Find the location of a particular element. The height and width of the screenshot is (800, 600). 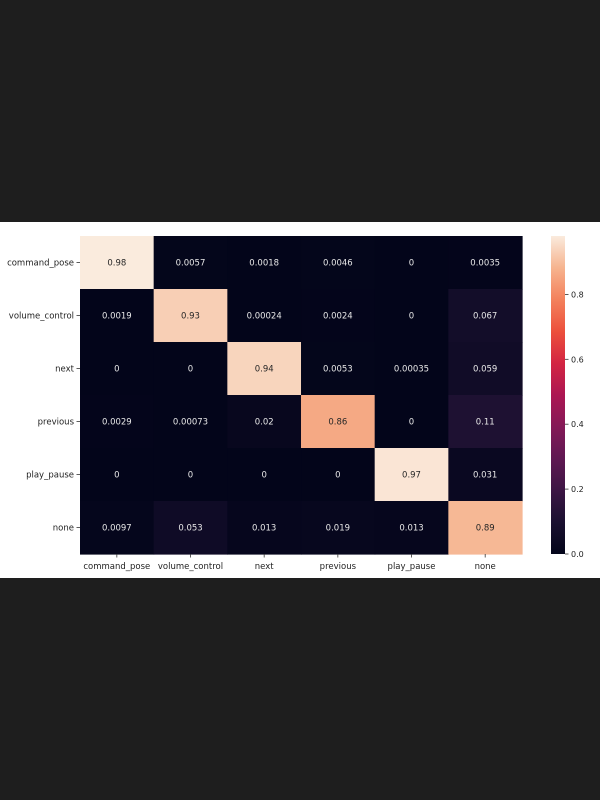

y-tick-label: play_pause is located at coordinates (50, 476).